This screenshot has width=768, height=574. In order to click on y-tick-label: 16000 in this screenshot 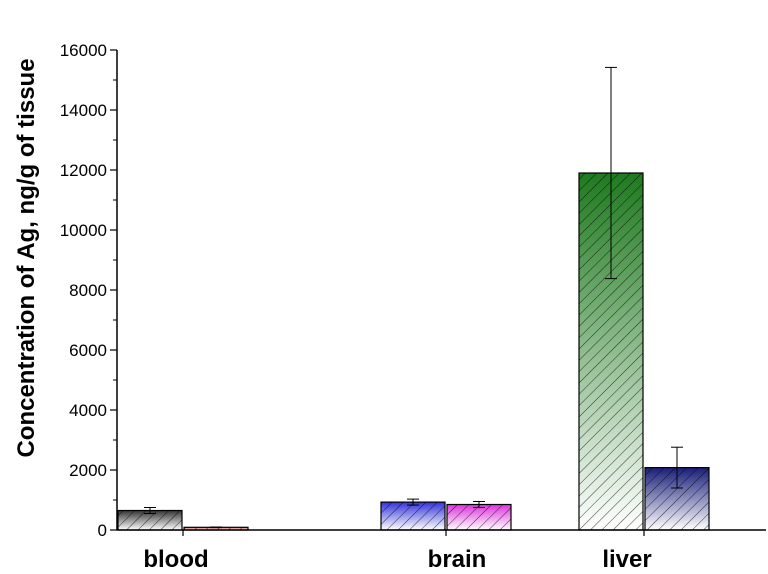, I will do `click(83, 50)`.